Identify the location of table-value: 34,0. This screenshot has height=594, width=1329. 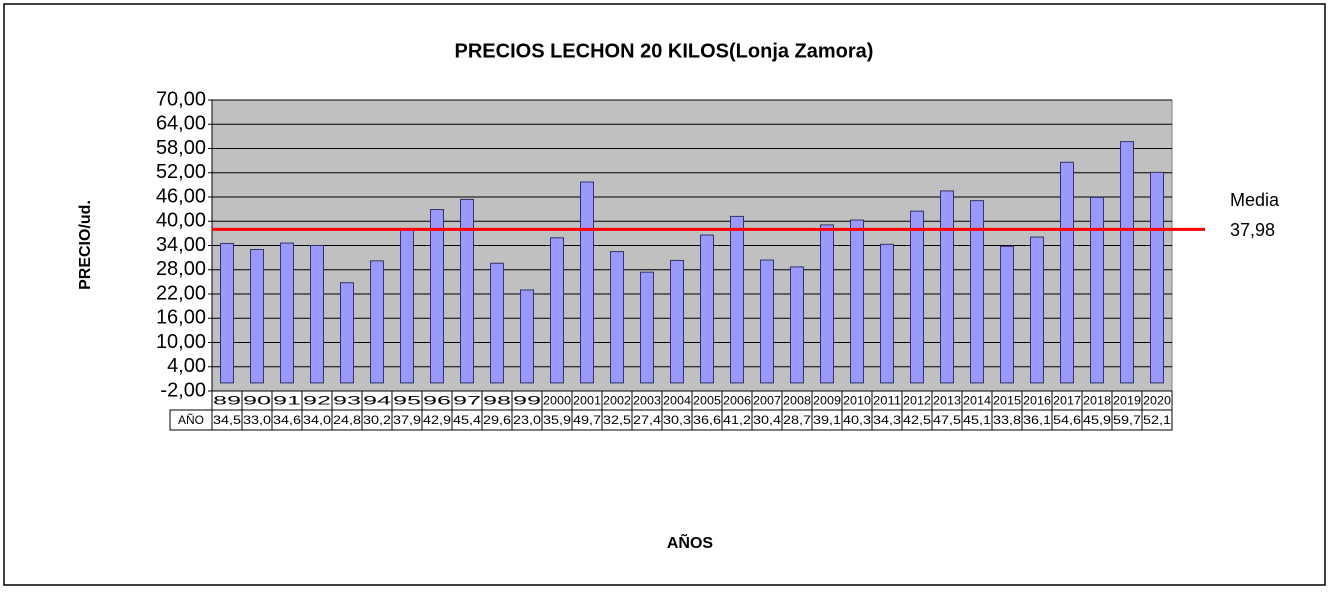
(317, 420).